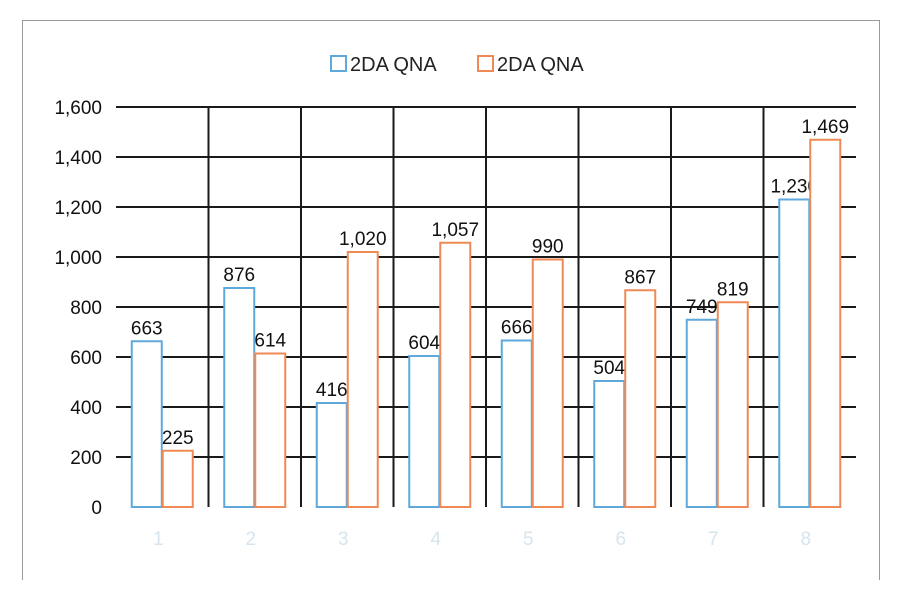  Describe the element at coordinates (620, 539) in the screenshot. I see `x-tick-label: 6` at that location.